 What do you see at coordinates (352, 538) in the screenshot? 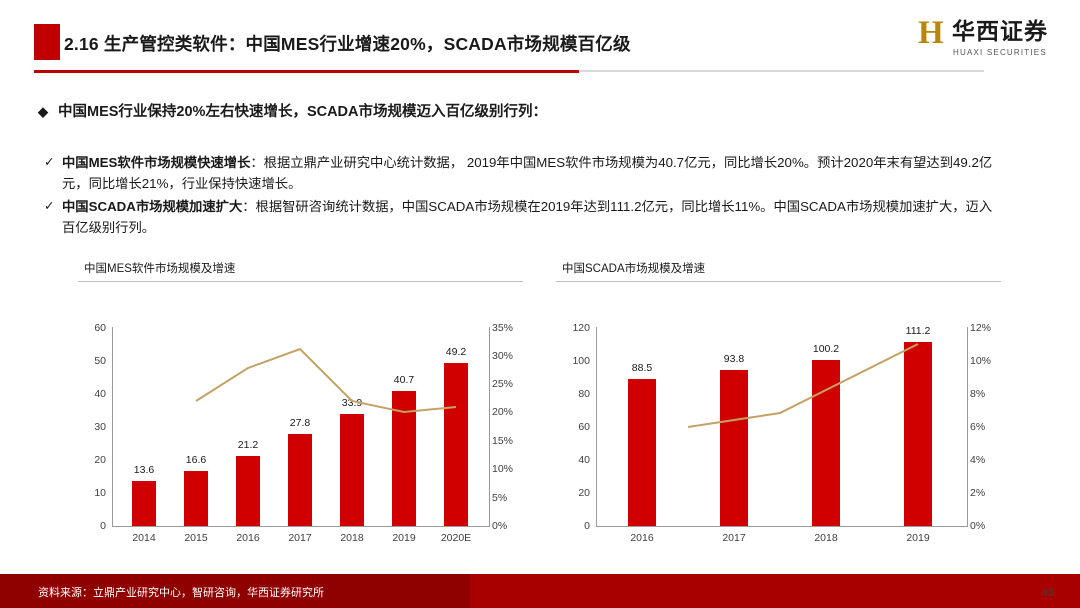
I see `mes-xtick-2018: 2018` at bounding box center [352, 538].